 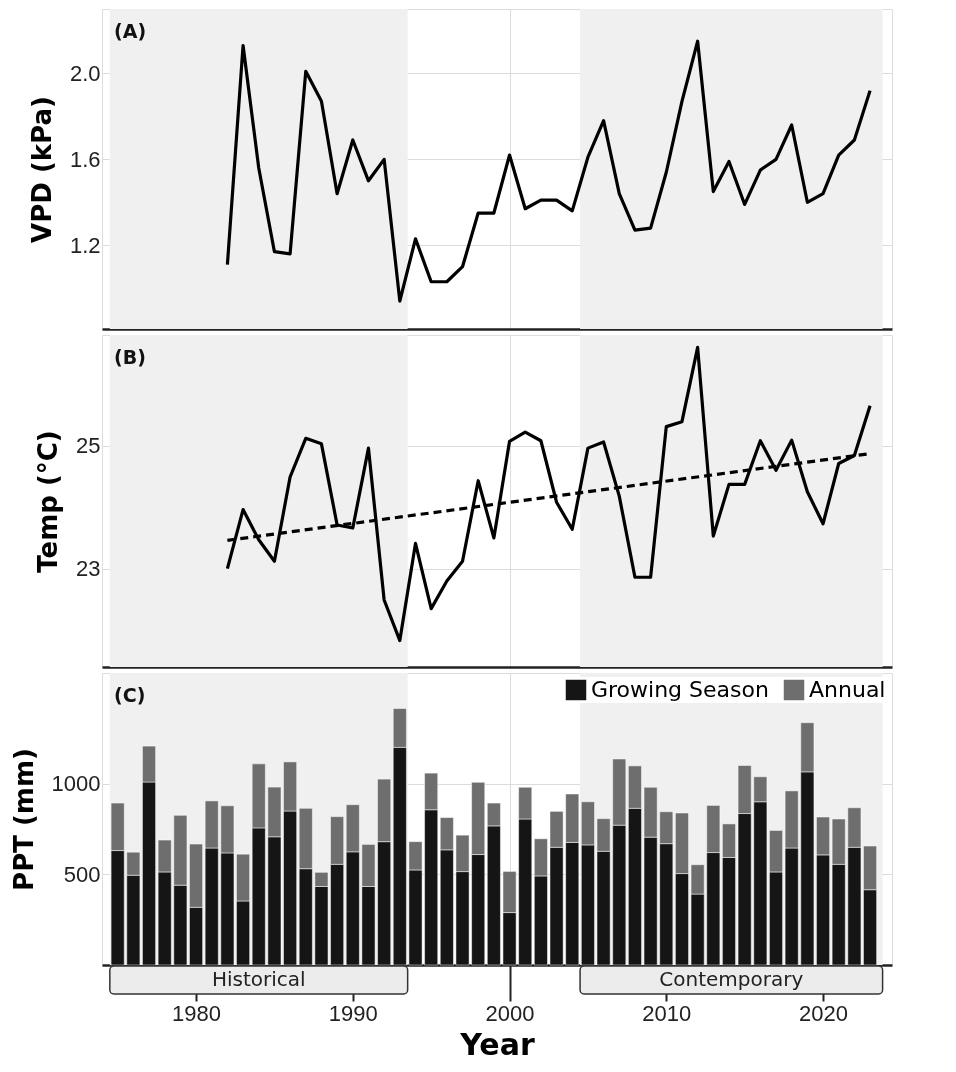 I want to click on annotation: (B), so click(x=130, y=357).